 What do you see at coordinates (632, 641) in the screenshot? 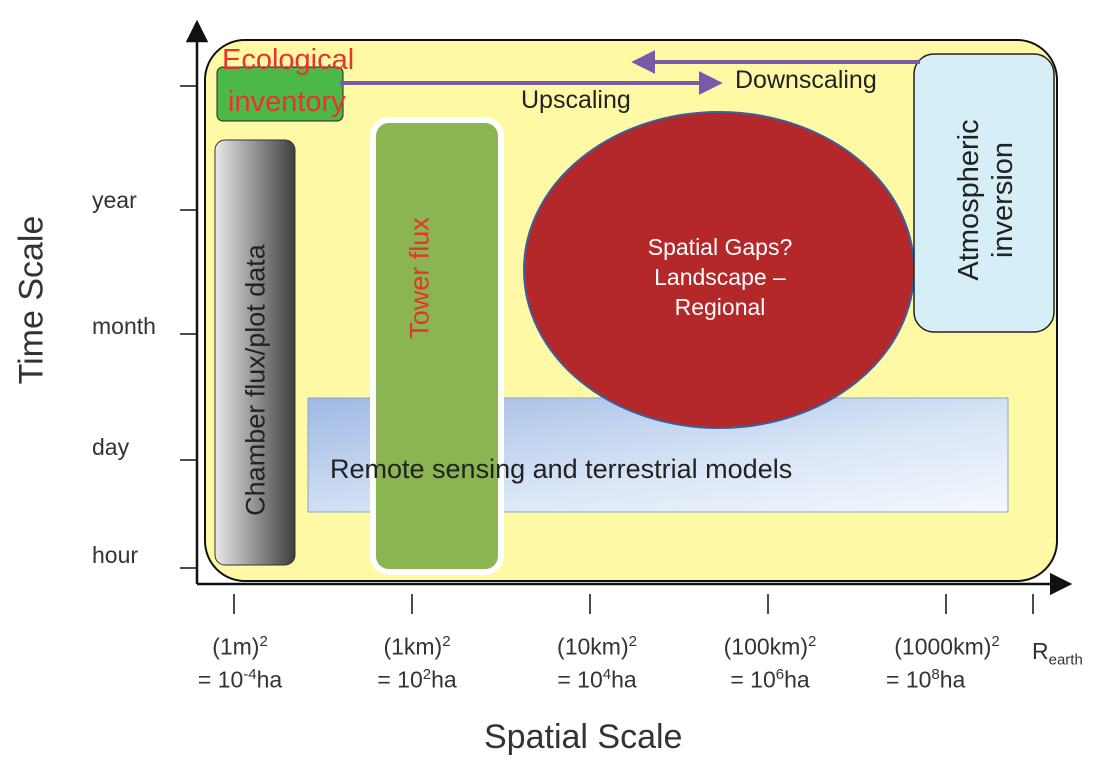
I see `x-tick-10km-top-sup: 2` at bounding box center [632, 641].